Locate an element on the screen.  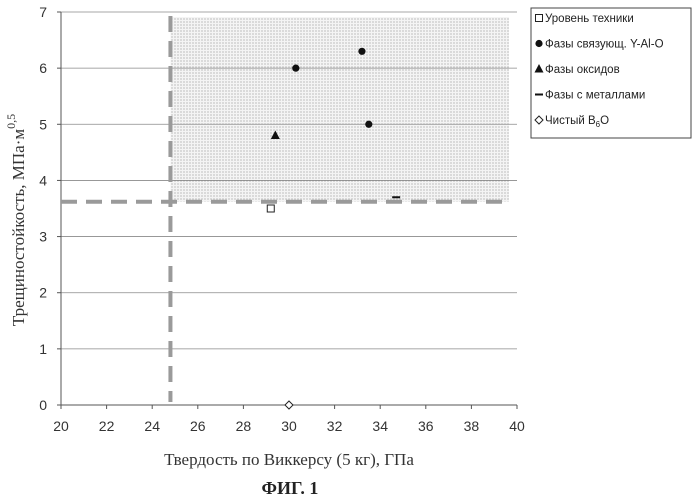
y-tick-label: 4 is located at coordinates (43, 180).